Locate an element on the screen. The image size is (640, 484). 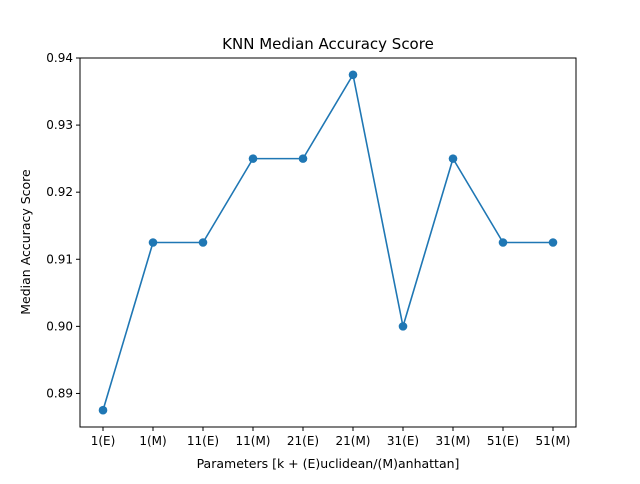
x-tick-label: 11(M) is located at coordinates (253, 441).